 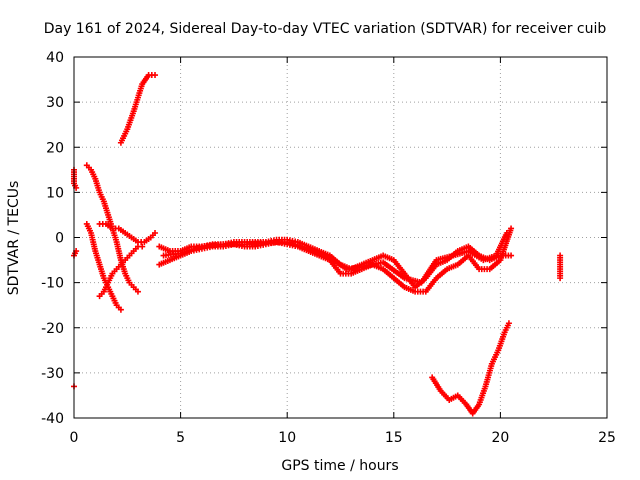 What do you see at coordinates (52, 419) in the screenshot?
I see `y-tick-label: -40` at bounding box center [52, 419].